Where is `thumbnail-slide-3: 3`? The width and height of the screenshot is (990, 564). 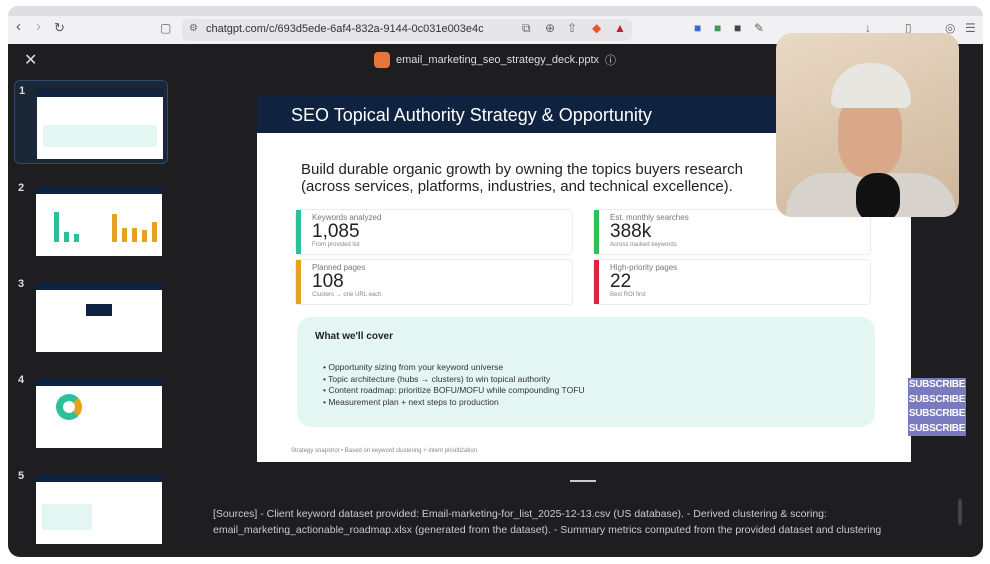
thumbnail-slide-3: 3 is located at coordinates (91, 316).